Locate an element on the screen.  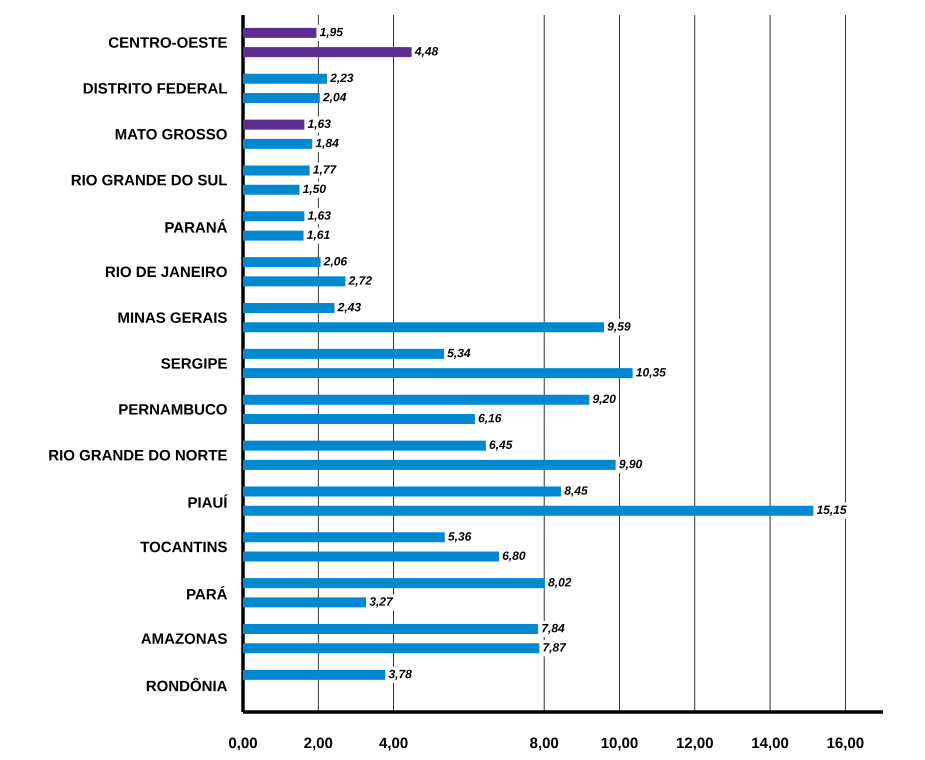
x-tick-label: 0,00 is located at coordinates (243, 744).